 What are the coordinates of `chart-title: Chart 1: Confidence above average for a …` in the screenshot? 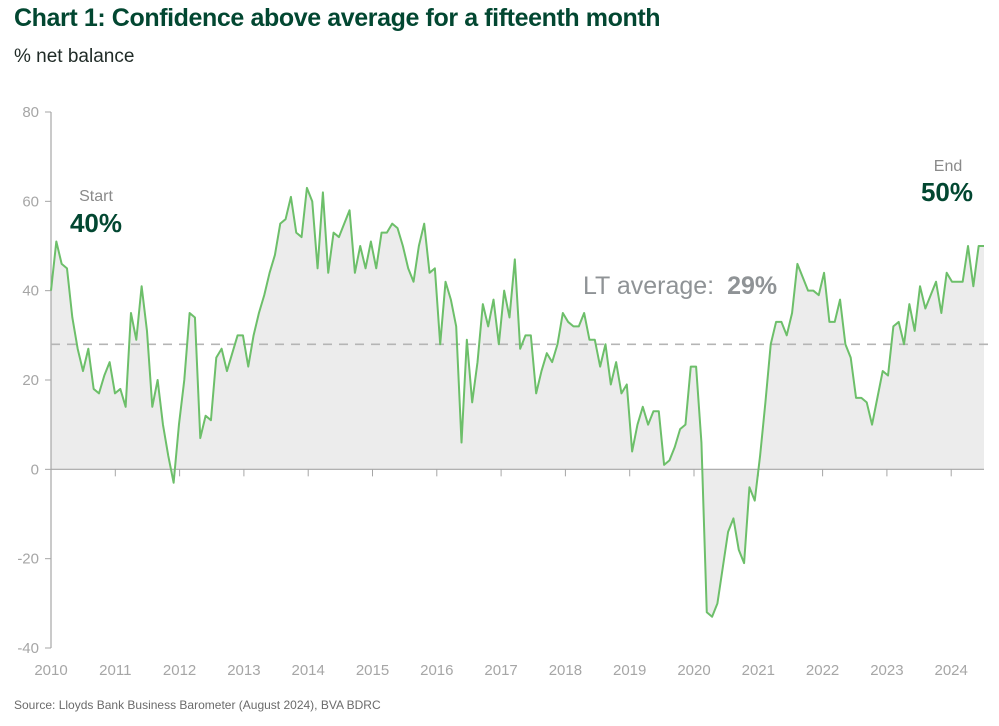 It's located at (337, 18).